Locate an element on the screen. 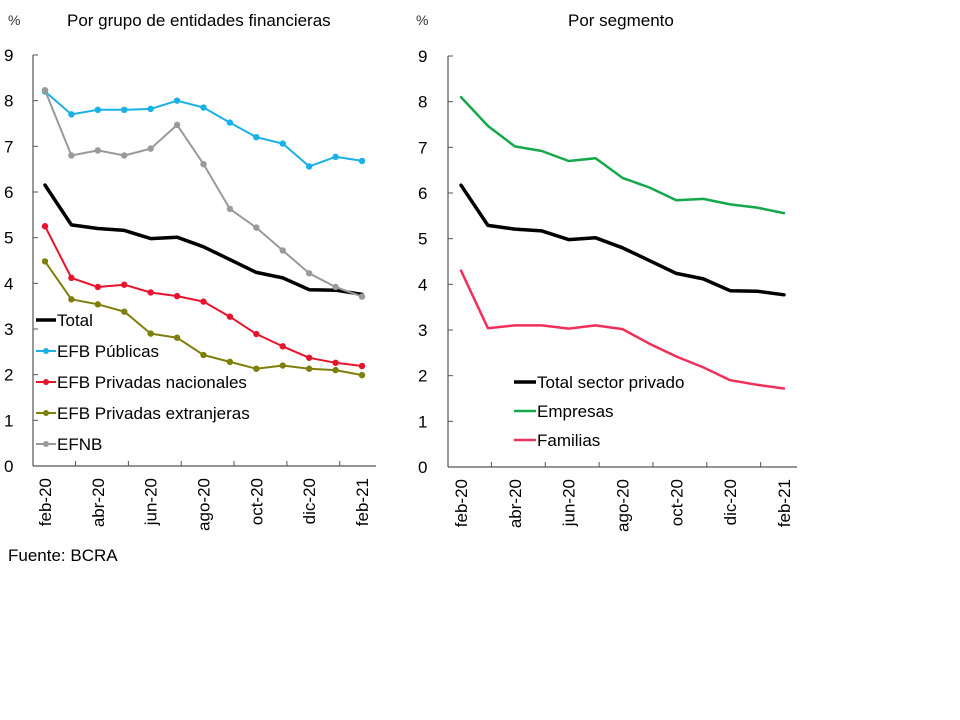 The image size is (960, 720). x-tick-label: dic-20 is located at coordinates (309, 501).